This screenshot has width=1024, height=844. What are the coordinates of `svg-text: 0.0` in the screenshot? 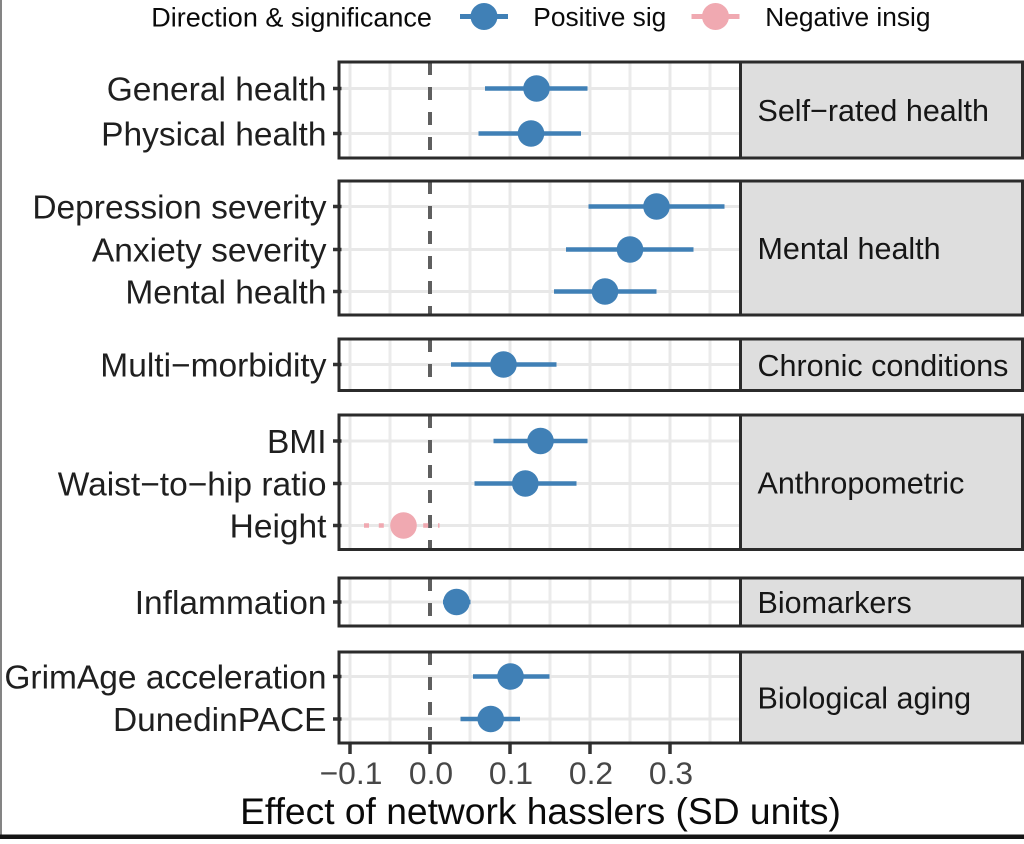 It's located at (431, 773).